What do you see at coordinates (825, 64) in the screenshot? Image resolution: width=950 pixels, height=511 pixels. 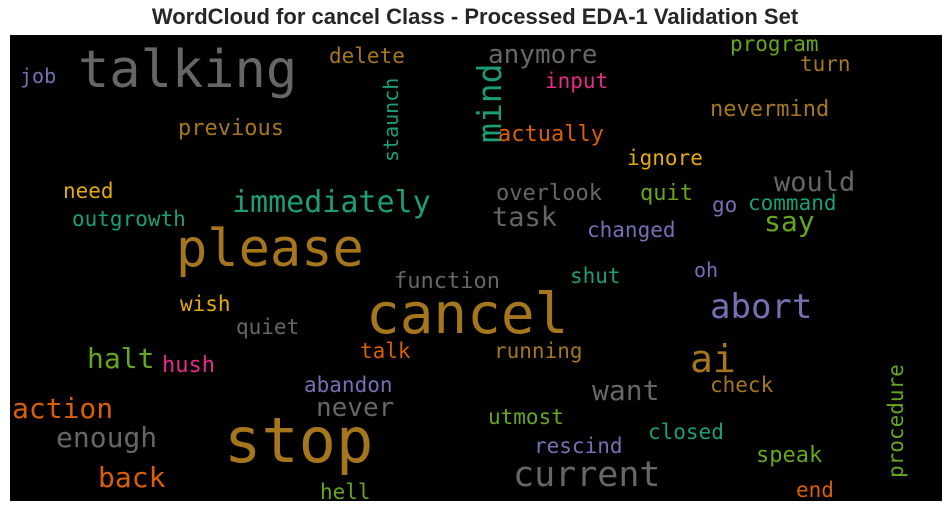 I see `word-turn: turn` at bounding box center [825, 64].